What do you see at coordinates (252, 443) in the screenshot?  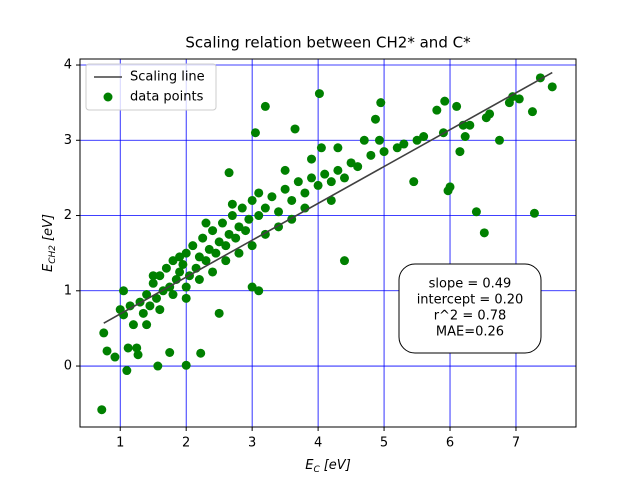 I see `x-tick-label: 3` at bounding box center [252, 443].